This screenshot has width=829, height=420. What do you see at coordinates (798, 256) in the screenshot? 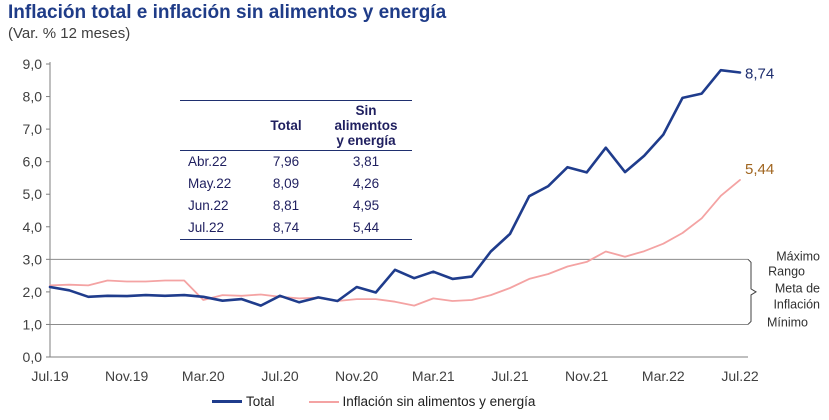
I see `band-label: Máximo` at bounding box center [798, 256].